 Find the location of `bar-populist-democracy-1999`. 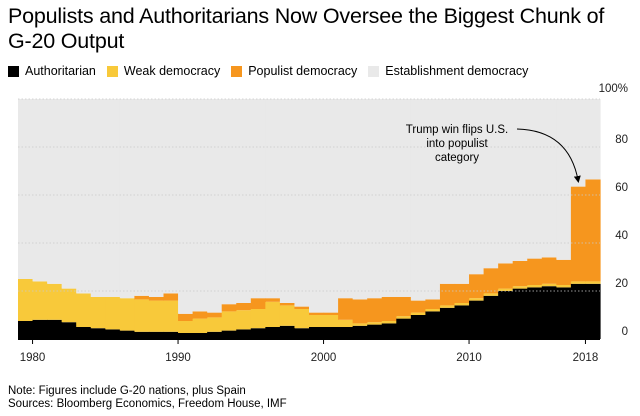

bar-populist-democracy-1999 is located at coordinates (317, 313).